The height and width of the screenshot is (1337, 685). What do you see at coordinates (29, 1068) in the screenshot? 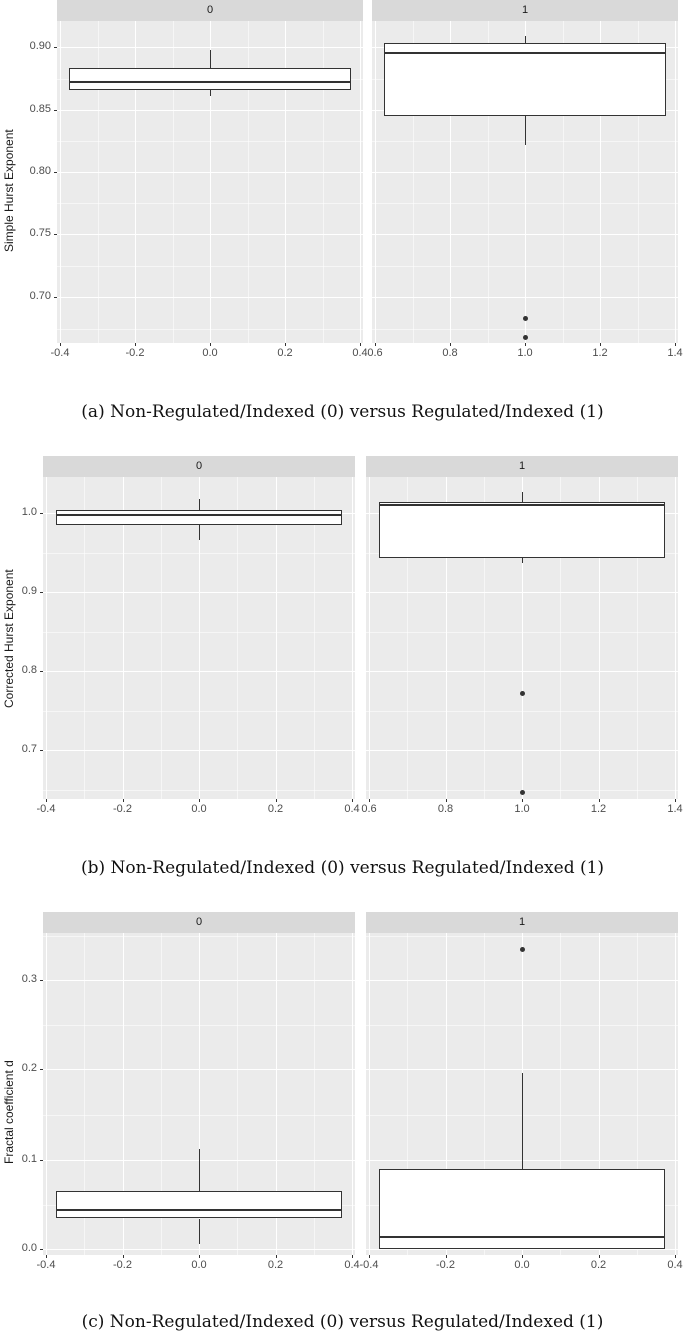
I see `y-tick-label: 0.2` at bounding box center [29, 1068].